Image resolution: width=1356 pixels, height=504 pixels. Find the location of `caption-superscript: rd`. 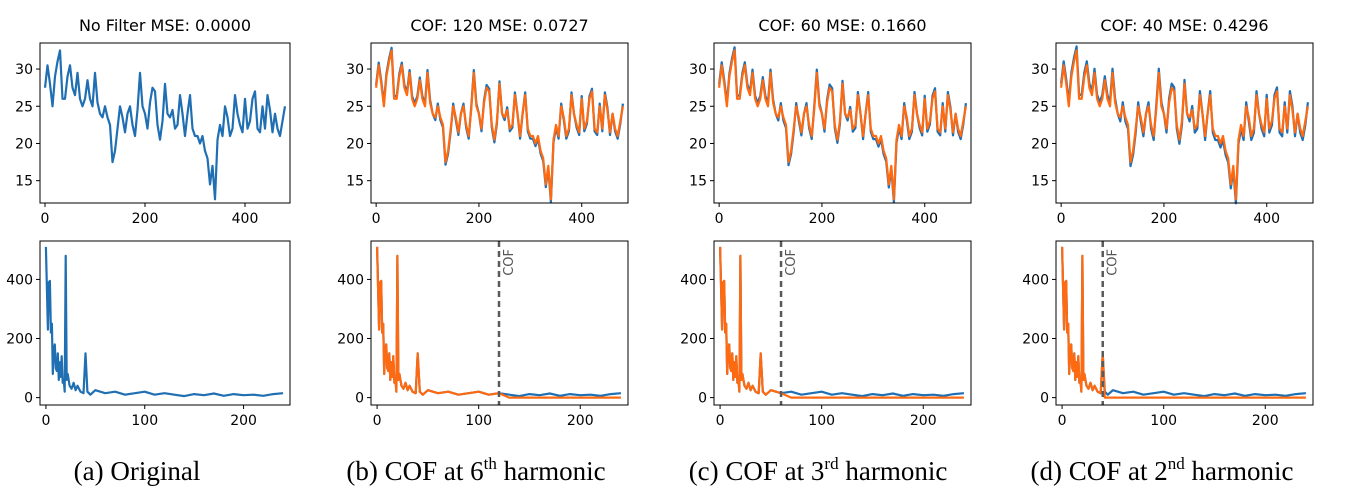

caption-superscript: rd is located at coordinates (831, 463).